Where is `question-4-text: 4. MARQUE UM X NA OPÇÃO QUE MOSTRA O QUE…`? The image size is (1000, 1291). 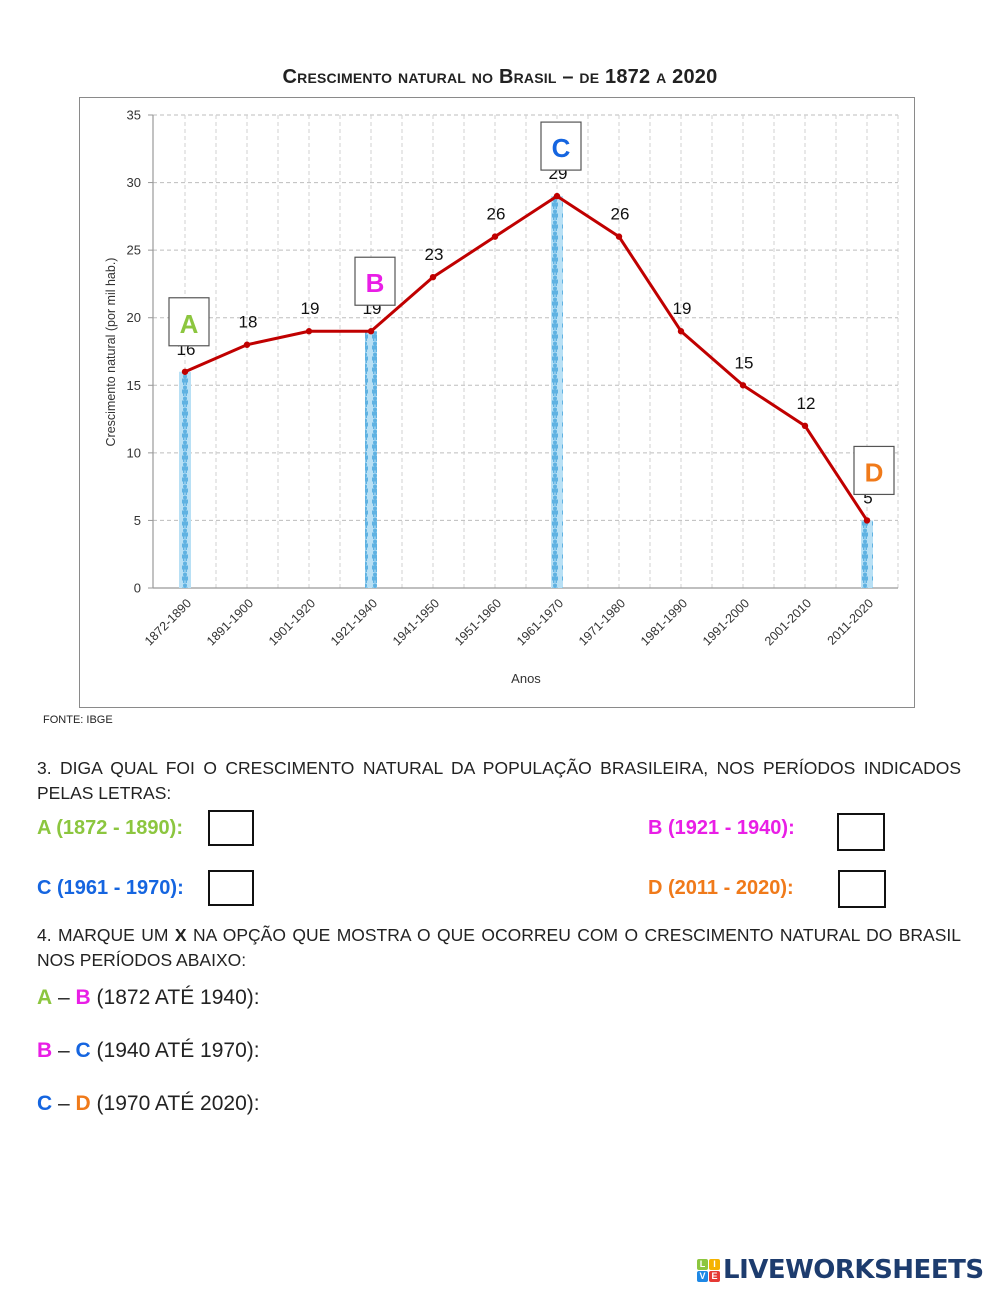 question-4-text: 4. MARQUE UM X NA OPÇÃO QUE MOSTRA O QUE… is located at coordinates (499, 948).